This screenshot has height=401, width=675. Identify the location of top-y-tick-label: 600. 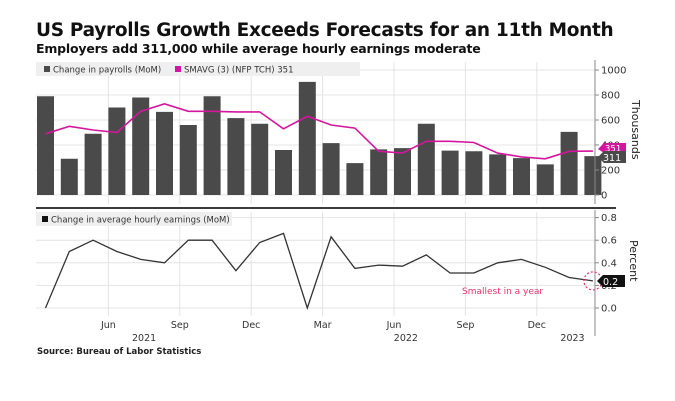
(610, 121).